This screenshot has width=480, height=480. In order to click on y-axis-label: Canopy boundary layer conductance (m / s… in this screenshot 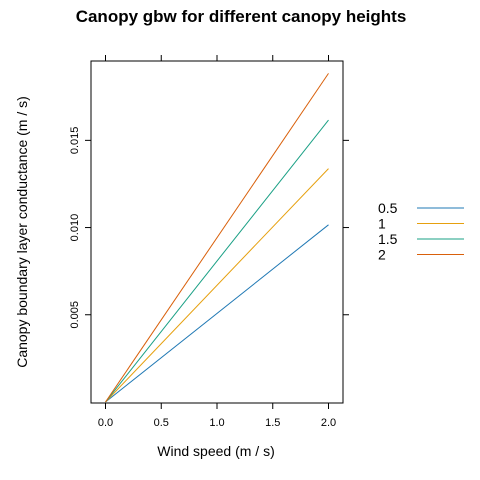, I will do `click(22, 232)`.